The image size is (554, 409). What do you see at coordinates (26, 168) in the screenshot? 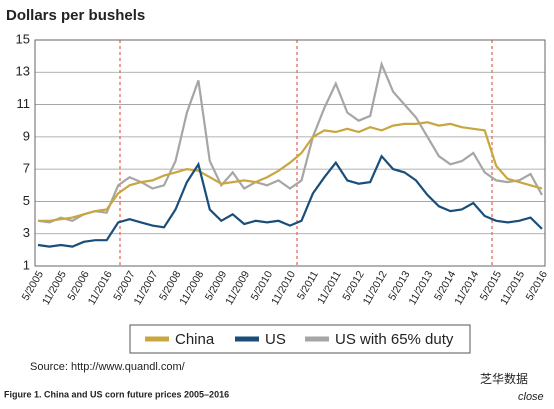
I see `y-tick-label: 7` at bounding box center [26, 168].